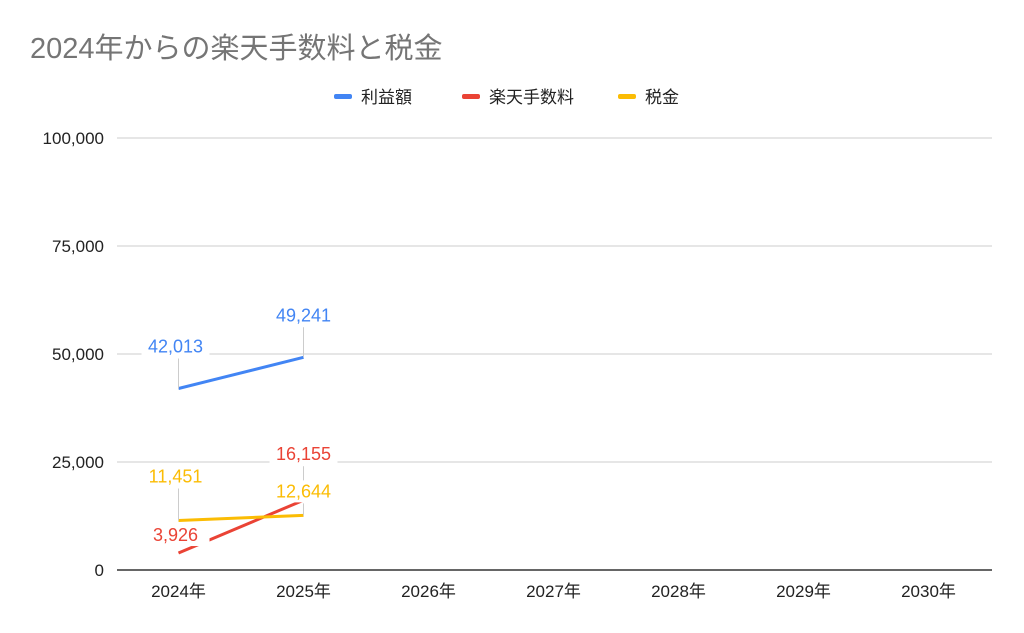 The image size is (1024, 633). What do you see at coordinates (428, 591) in the screenshot?
I see `x-tick-label: 2026年` at bounding box center [428, 591].